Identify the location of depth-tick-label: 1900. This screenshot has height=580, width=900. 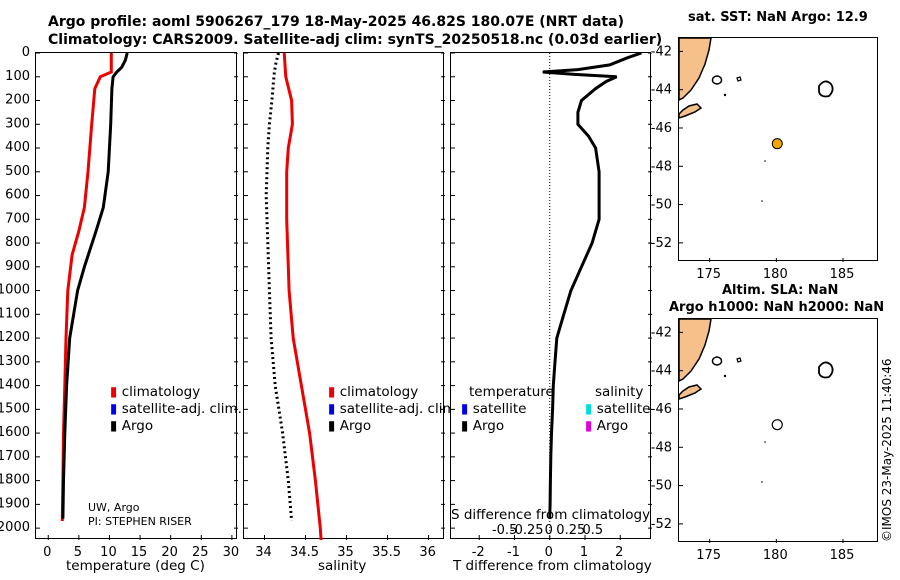
(15, 503).